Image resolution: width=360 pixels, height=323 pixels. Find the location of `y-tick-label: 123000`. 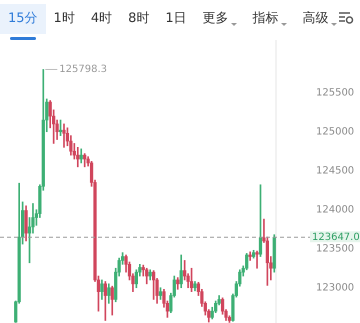

y-tick-label: 123000 is located at coordinates (335, 288).